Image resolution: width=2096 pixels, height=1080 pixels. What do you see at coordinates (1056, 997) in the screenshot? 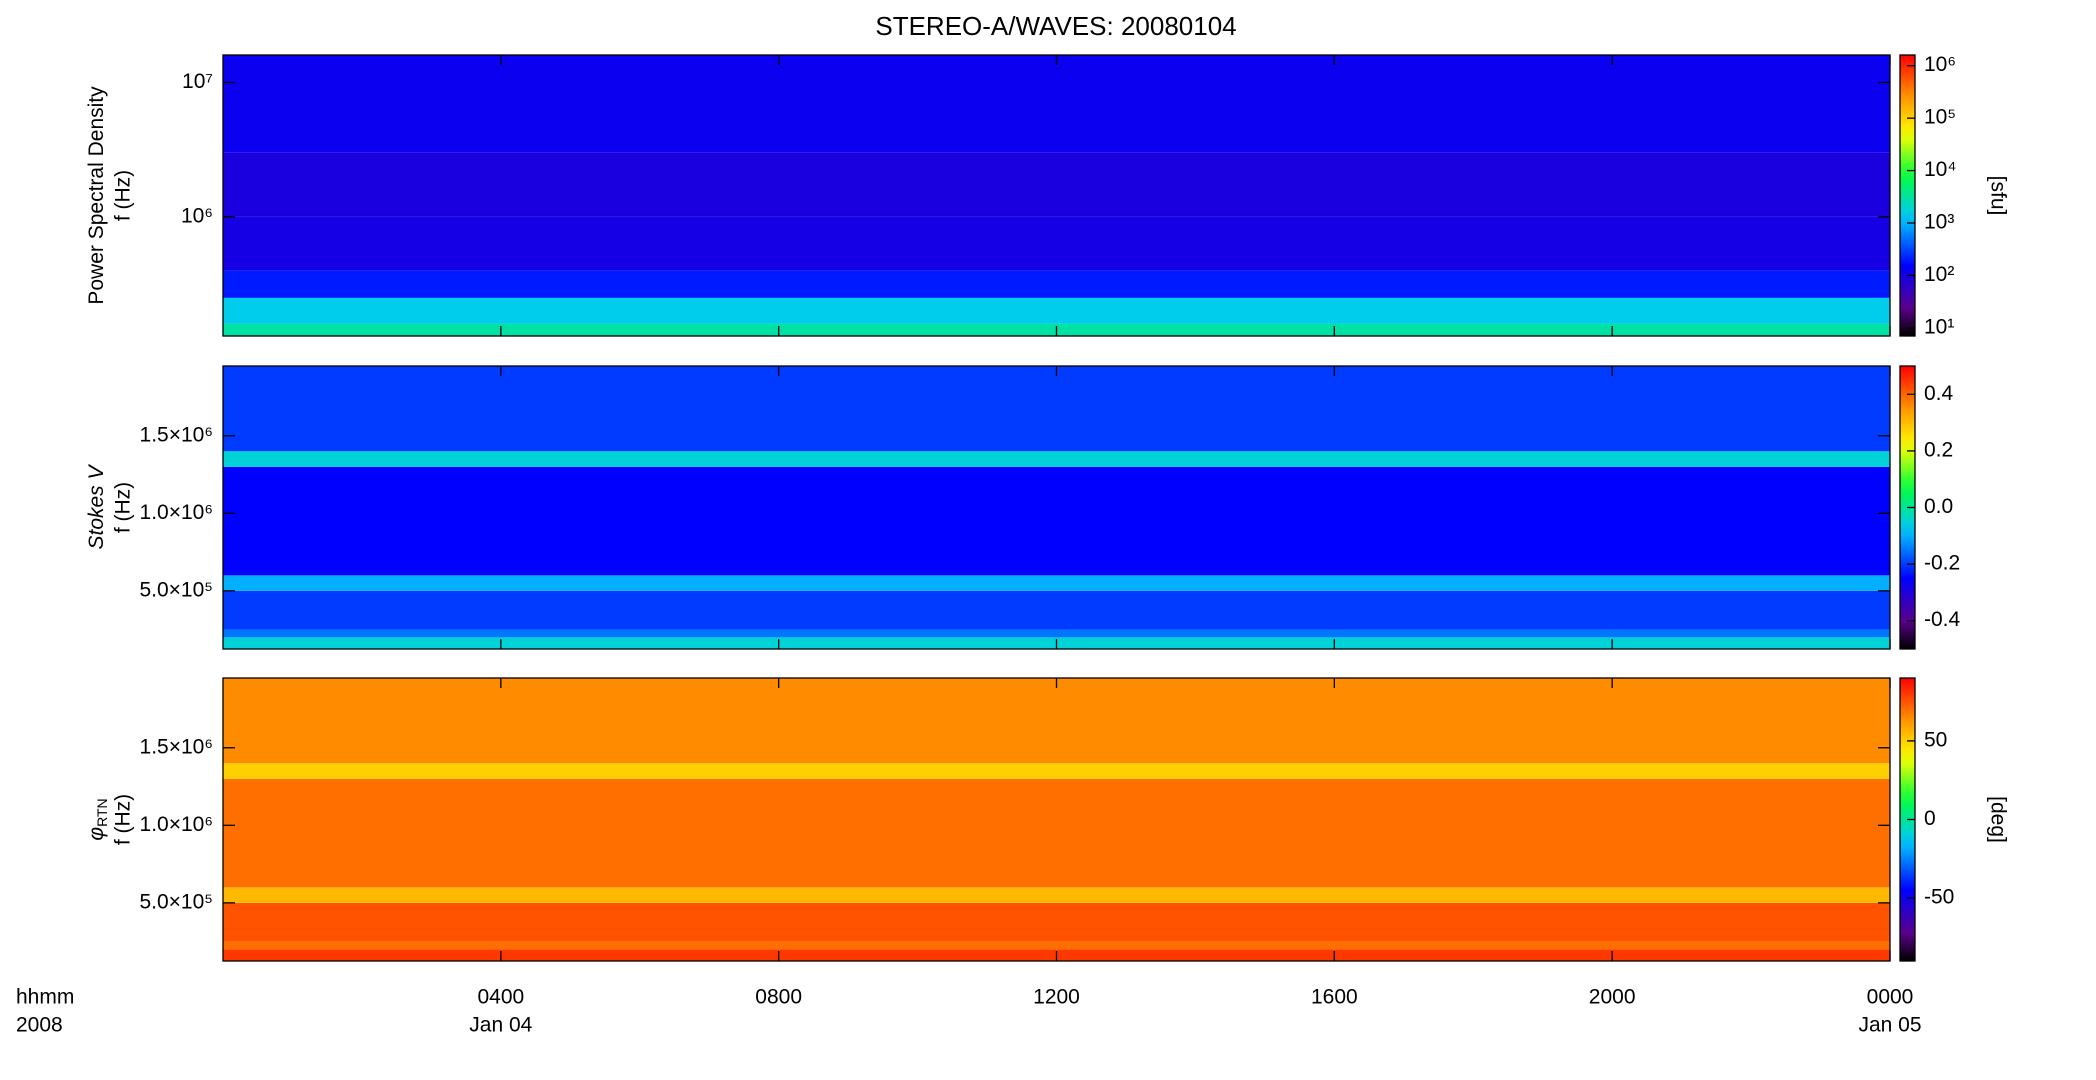
I see `x-tick-label: 1200` at bounding box center [1056, 997].